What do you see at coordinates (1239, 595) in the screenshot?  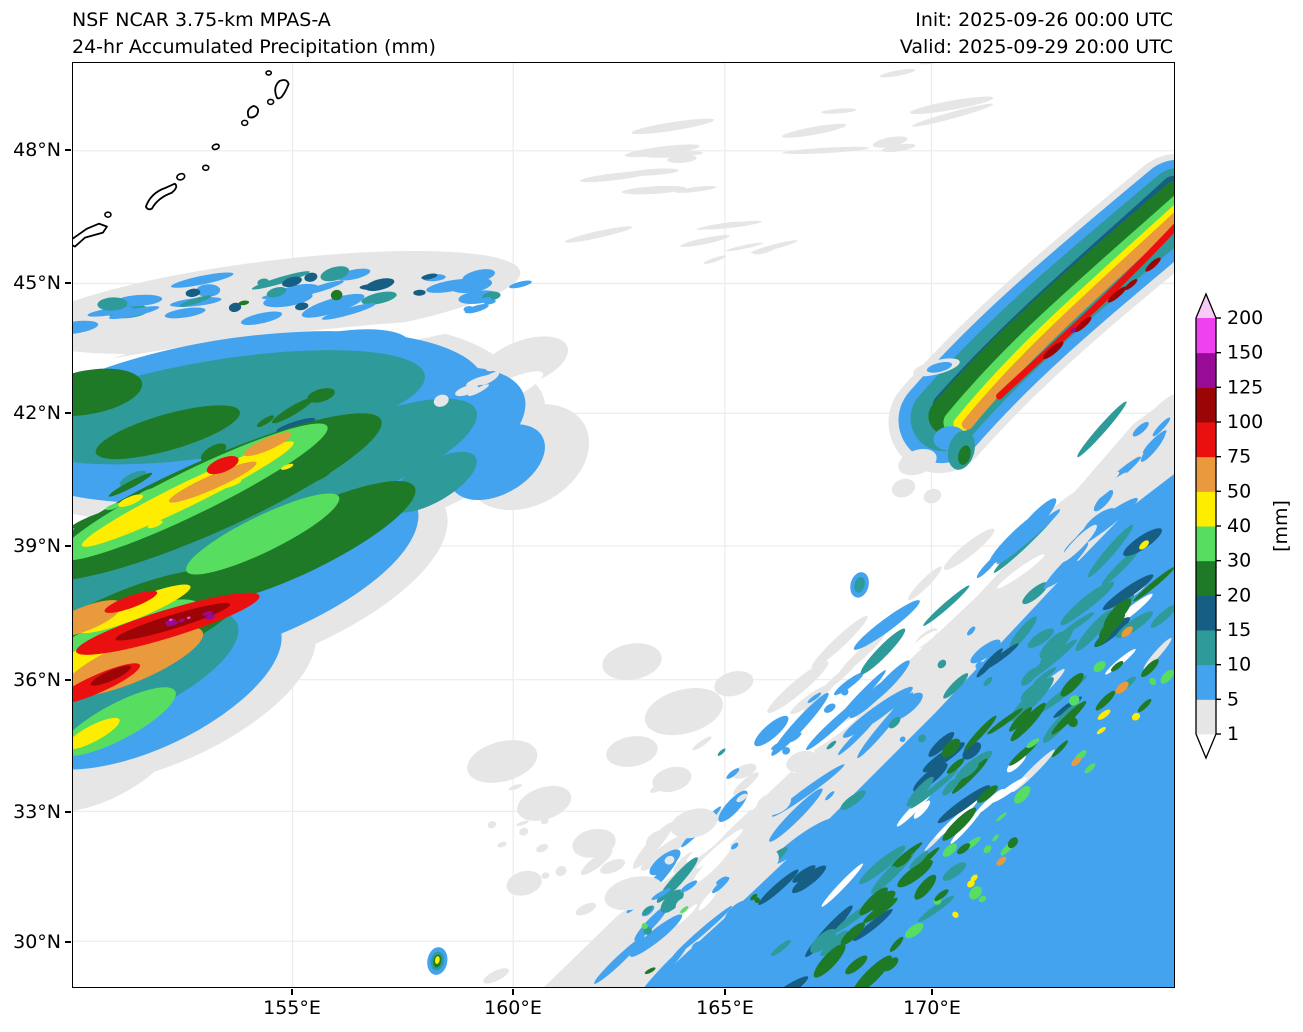 I see `colorbar-tick-label: 20` at bounding box center [1239, 595].